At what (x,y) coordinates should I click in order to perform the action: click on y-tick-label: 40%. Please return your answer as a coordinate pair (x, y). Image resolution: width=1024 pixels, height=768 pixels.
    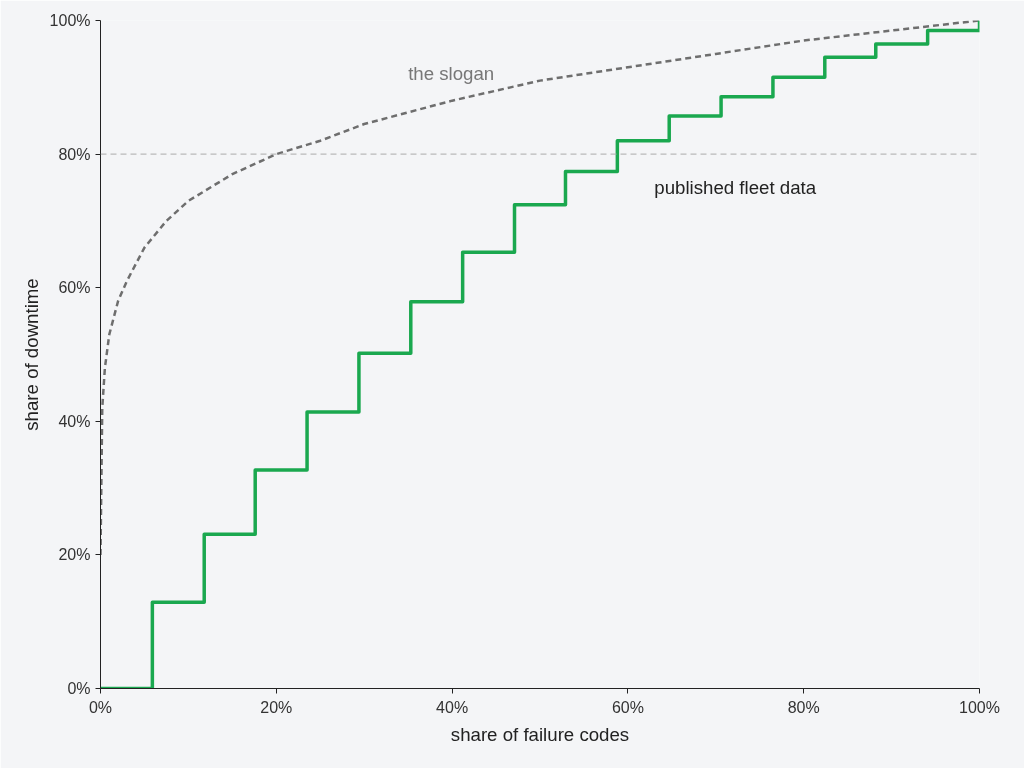
    Looking at the image, I should click on (74, 421).